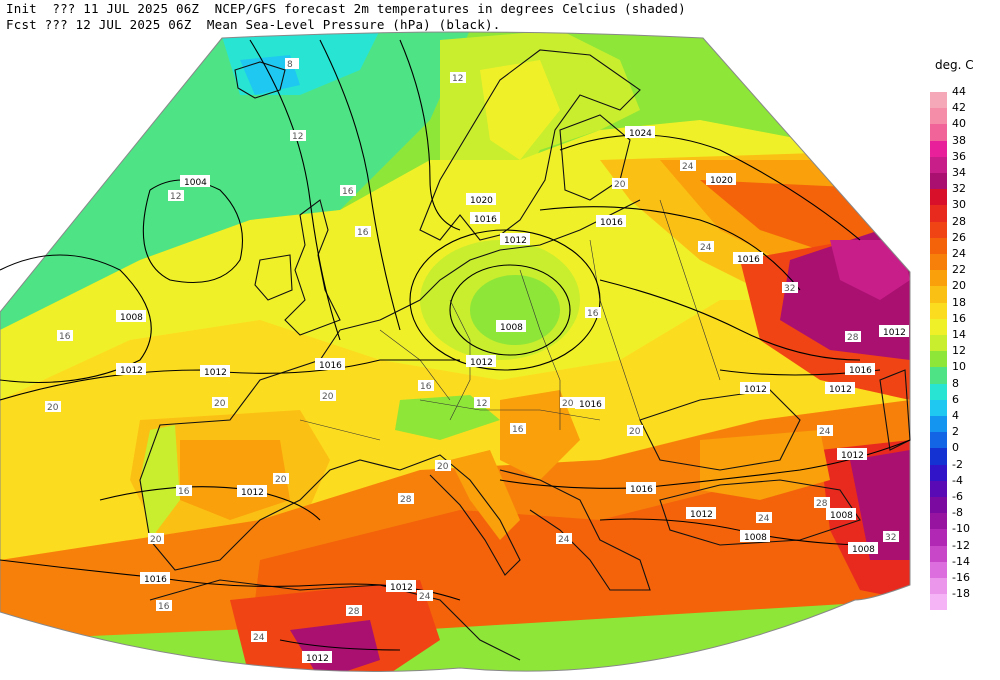 Image resolution: width=1000 pixels, height=680 pixels. What do you see at coordinates (959, 108) in the screenshot?
I see `legend-label: 42` at bounding box center [959, 108].